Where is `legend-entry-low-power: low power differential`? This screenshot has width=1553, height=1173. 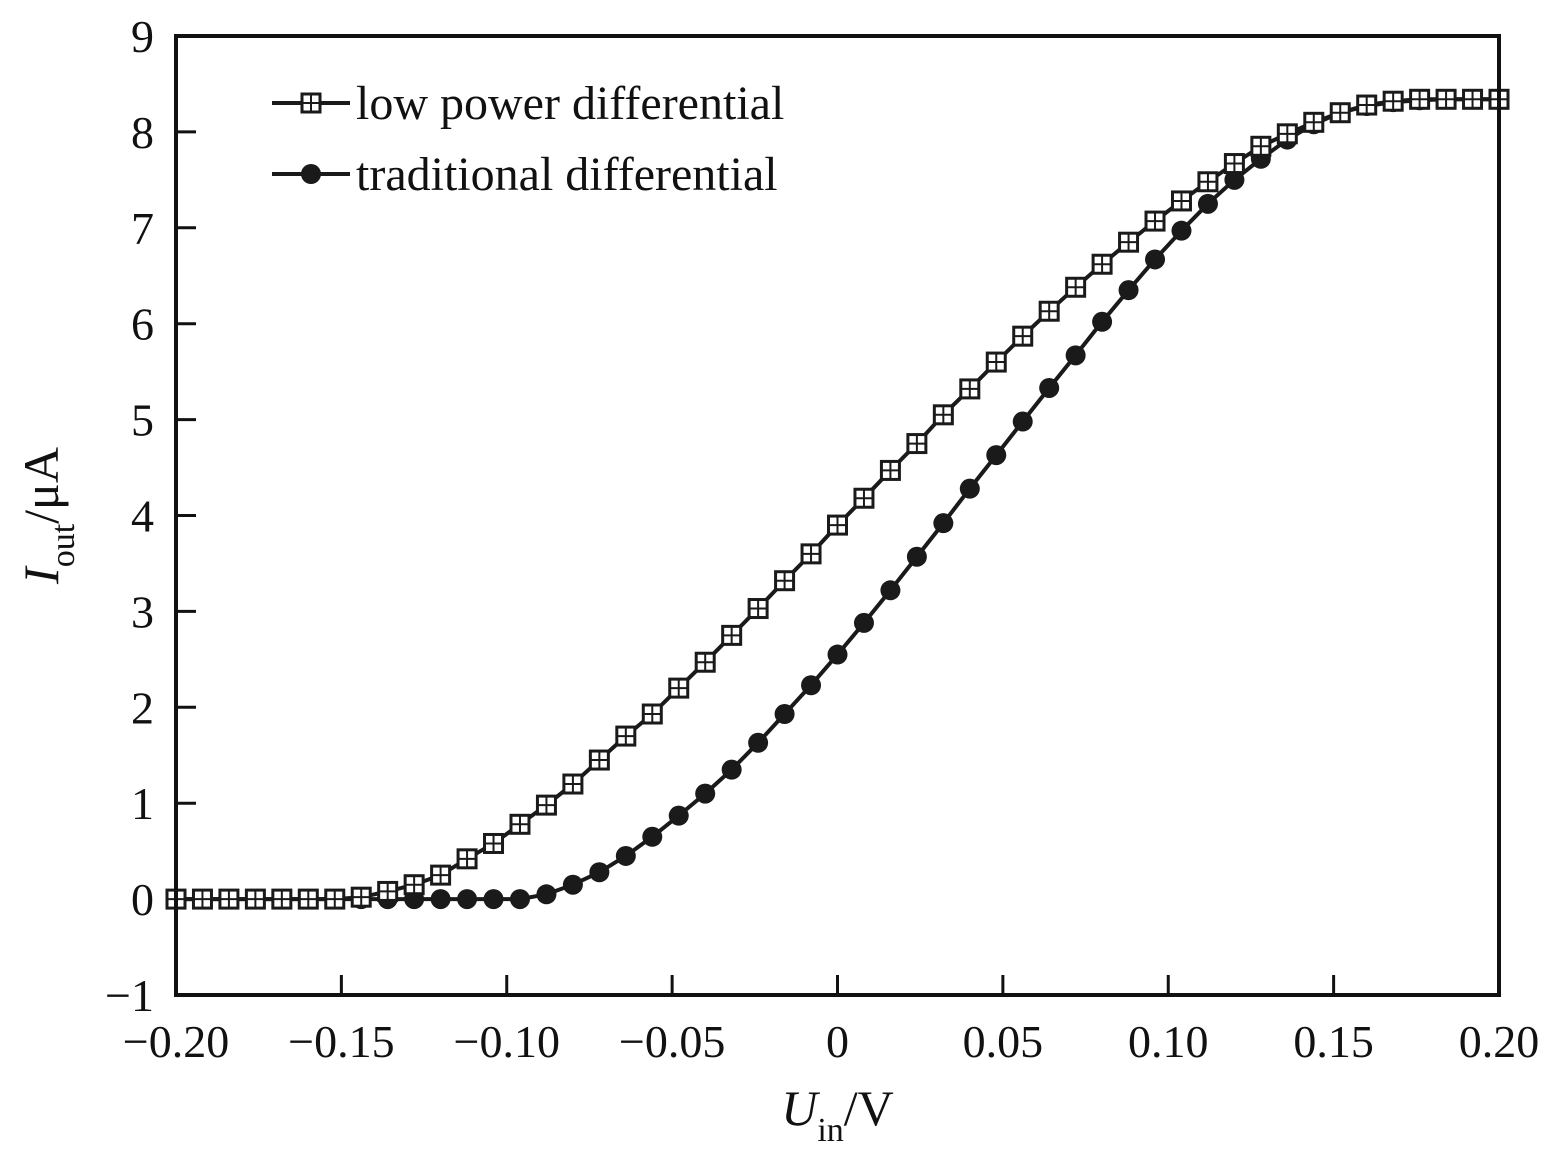
legend-entry-low-power: low power differential is located at coordinates (528, 103).